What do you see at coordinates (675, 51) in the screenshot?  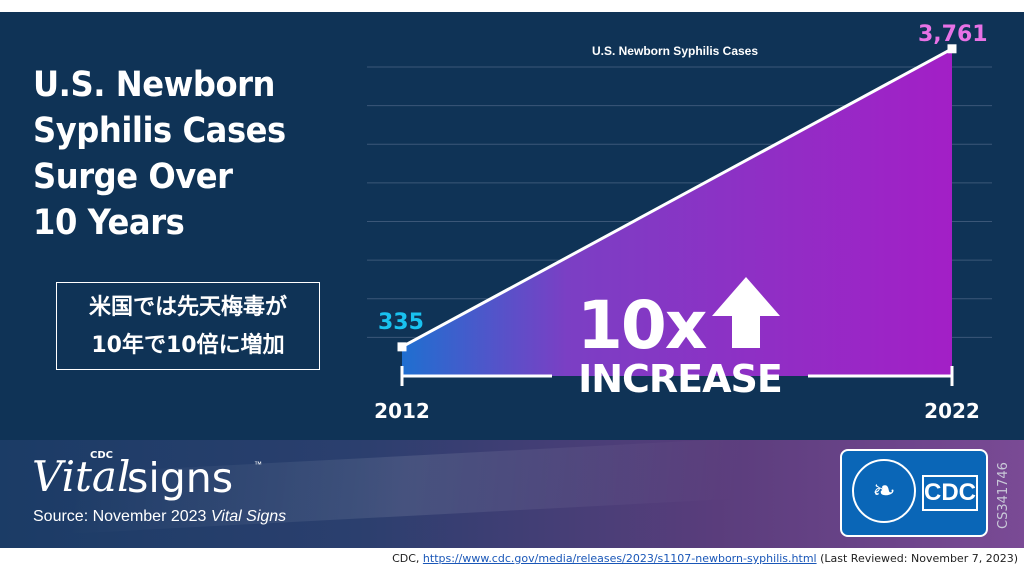 I see `chart-title: U.S. Newborn Syphilis Cases` at bounding box center [675, 51].